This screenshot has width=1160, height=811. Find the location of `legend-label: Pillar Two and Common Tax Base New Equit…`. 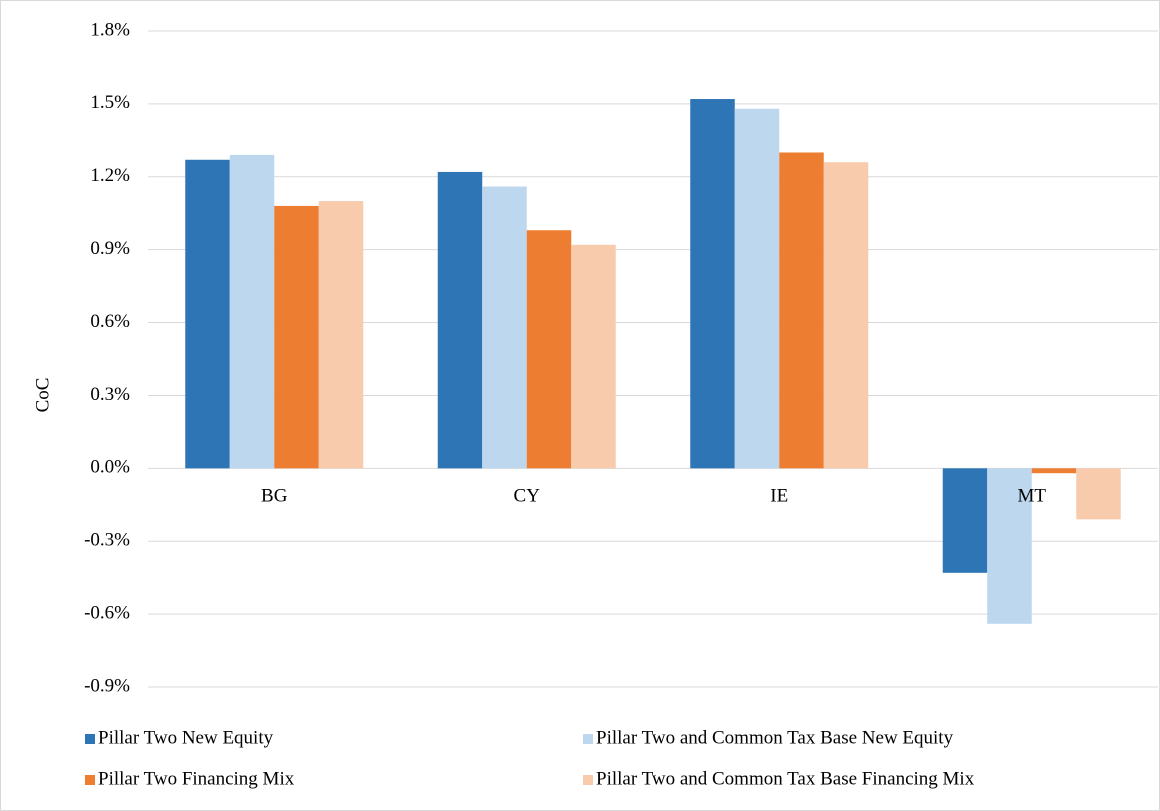

legend-label: Pillar Two and Common Tax Base New Equit… is located at coordinates (775, 737).